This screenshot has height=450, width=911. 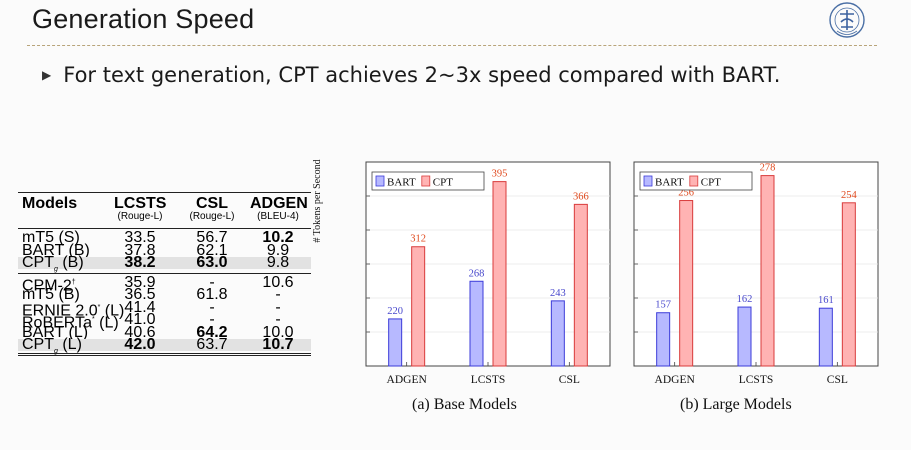 What do you see at coordinates (663, 305) in the screenshot?
I see `data-label: 157` at bounding box center [663, 305].